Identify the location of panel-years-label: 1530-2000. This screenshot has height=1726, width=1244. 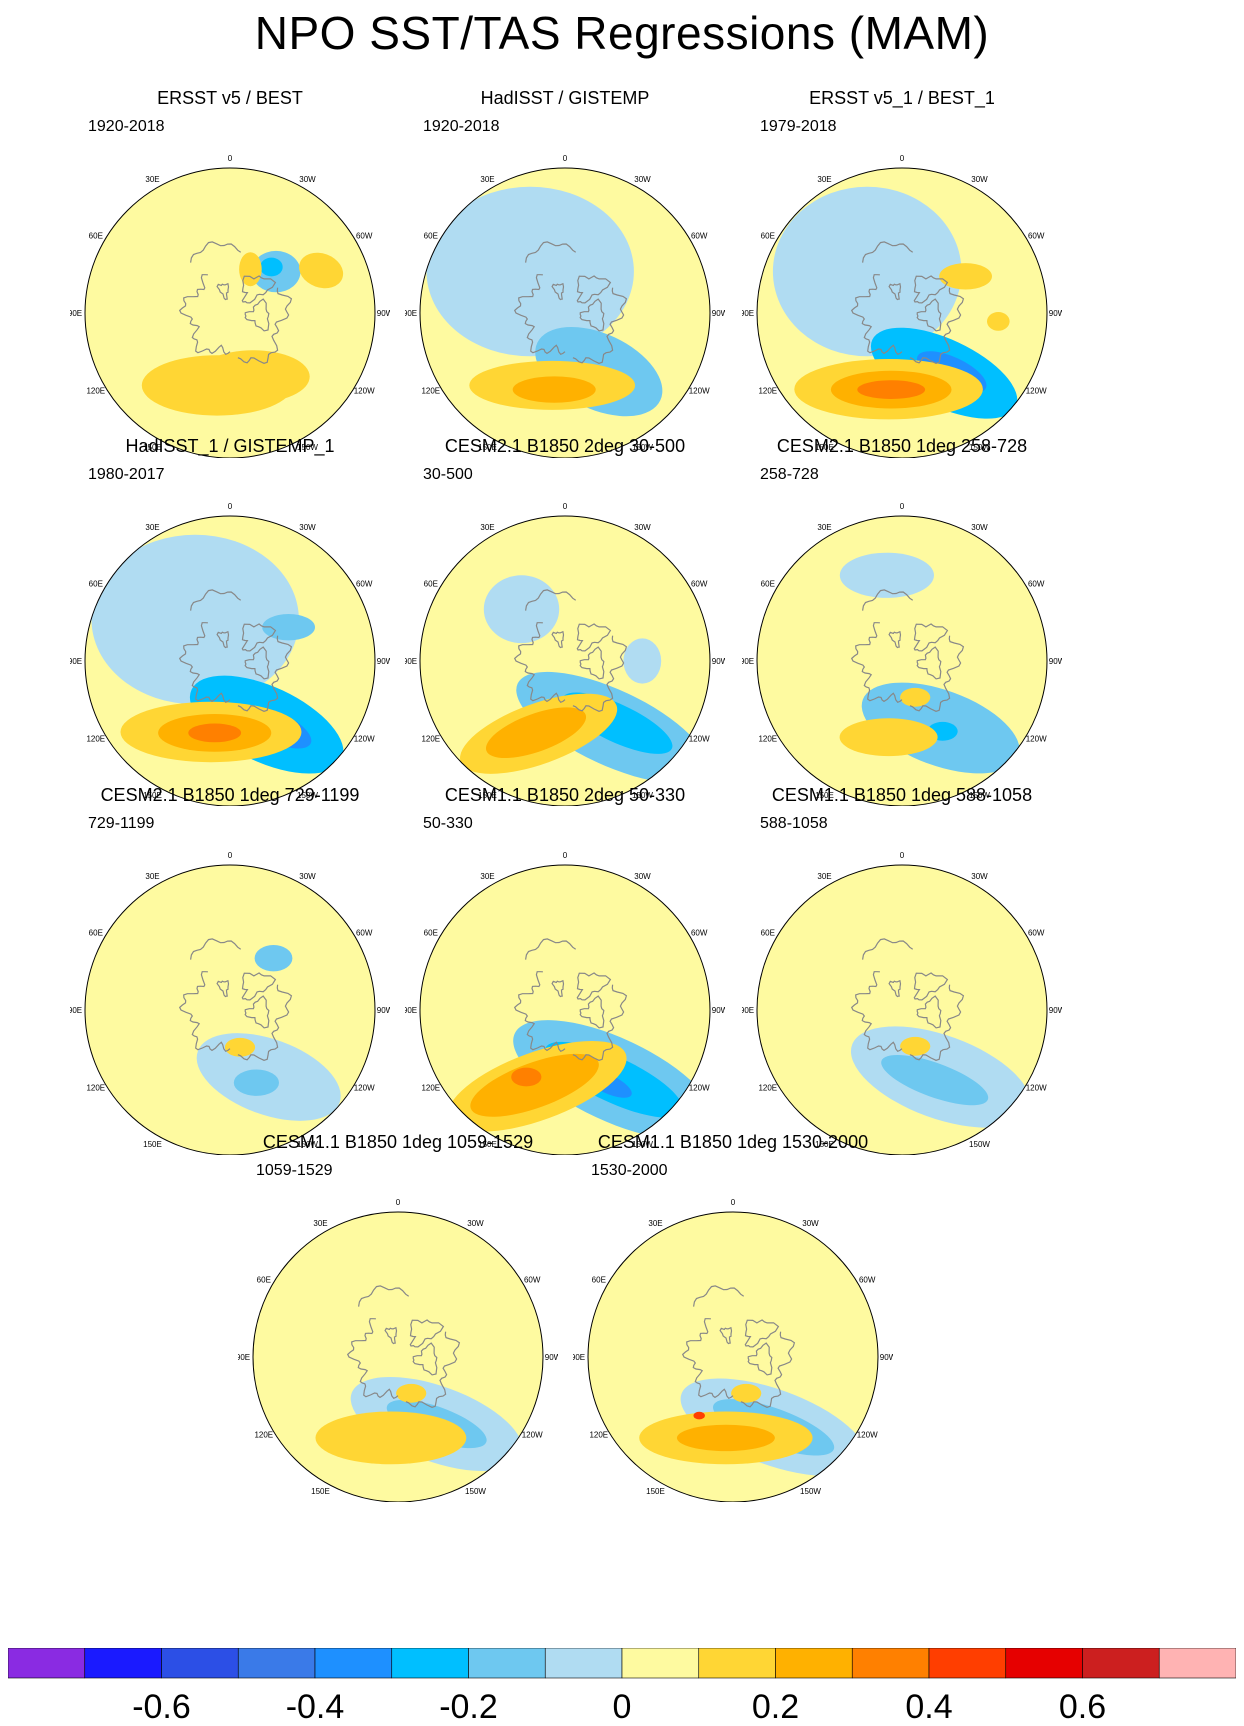
(629, 1170).